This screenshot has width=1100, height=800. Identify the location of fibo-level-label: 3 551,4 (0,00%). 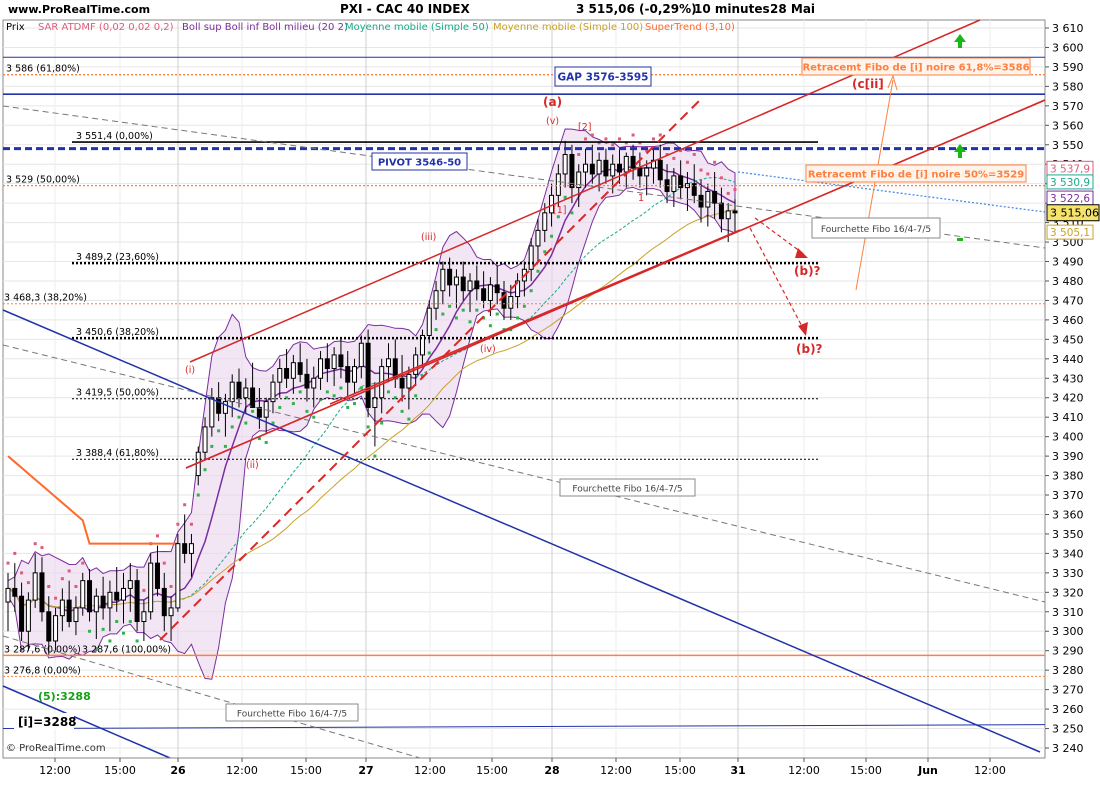
(114, 136).